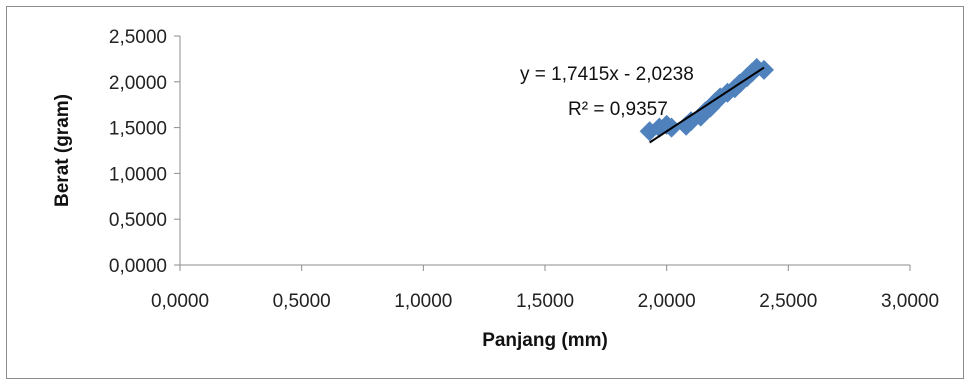  What do you see at coordinates (138, 266) in the screenshot?
I see `y-tick-label: 0,0000` at bounding box center [138, 266].